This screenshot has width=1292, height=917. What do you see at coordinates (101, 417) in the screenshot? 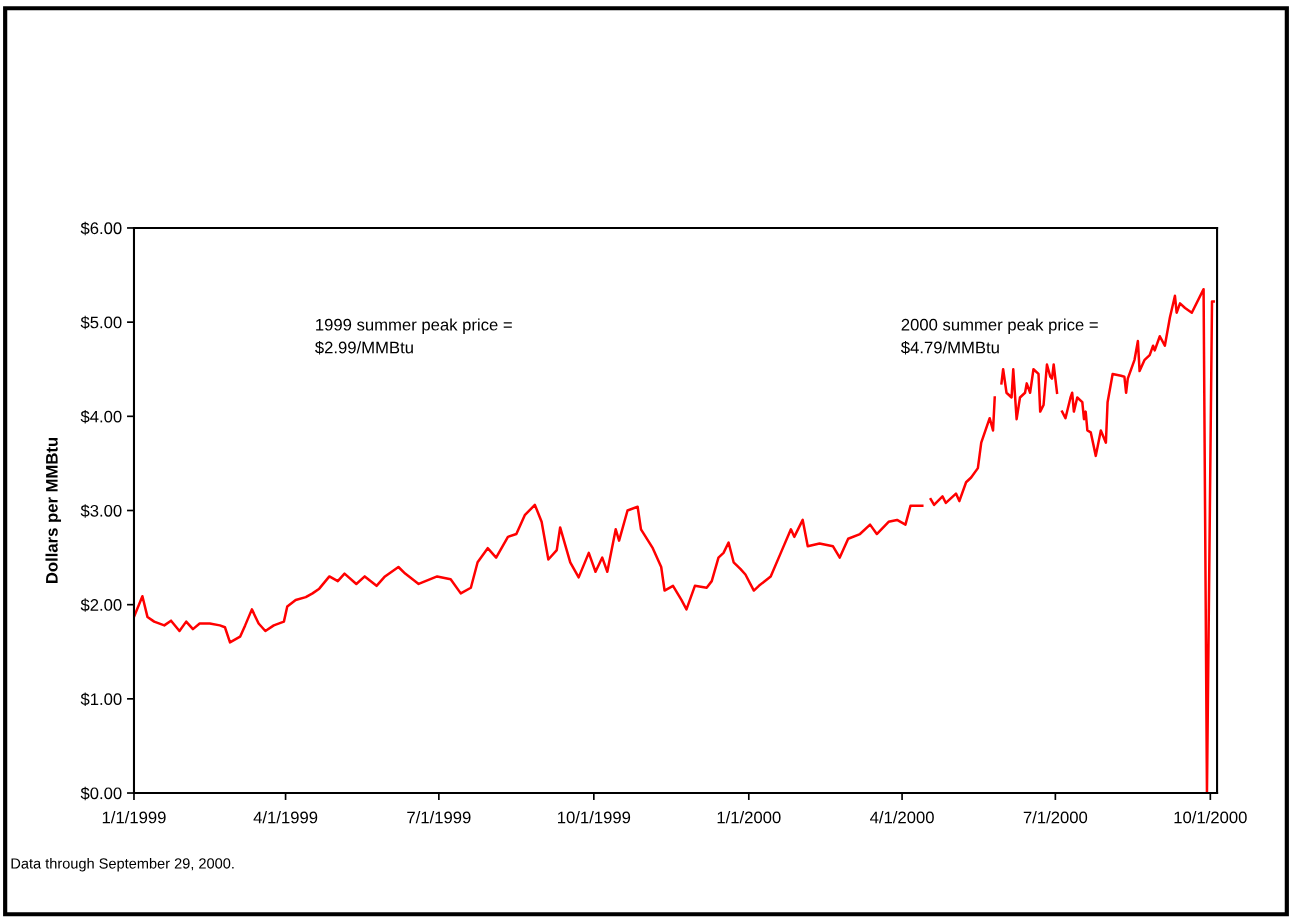
I see `y-tick-label: $4.00` at bounding box center [101, 417].